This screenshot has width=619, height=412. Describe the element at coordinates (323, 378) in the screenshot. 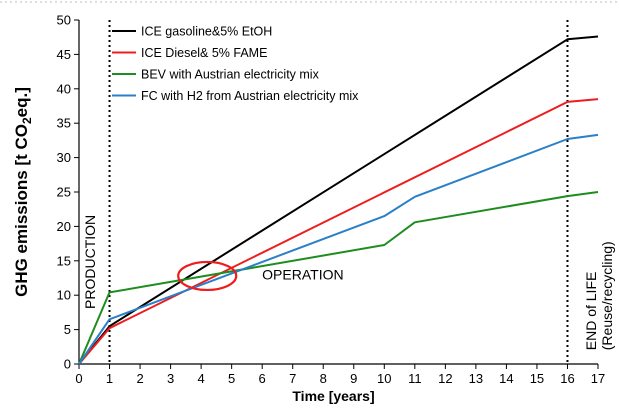

I see `x-tick-label: 8` at that location.